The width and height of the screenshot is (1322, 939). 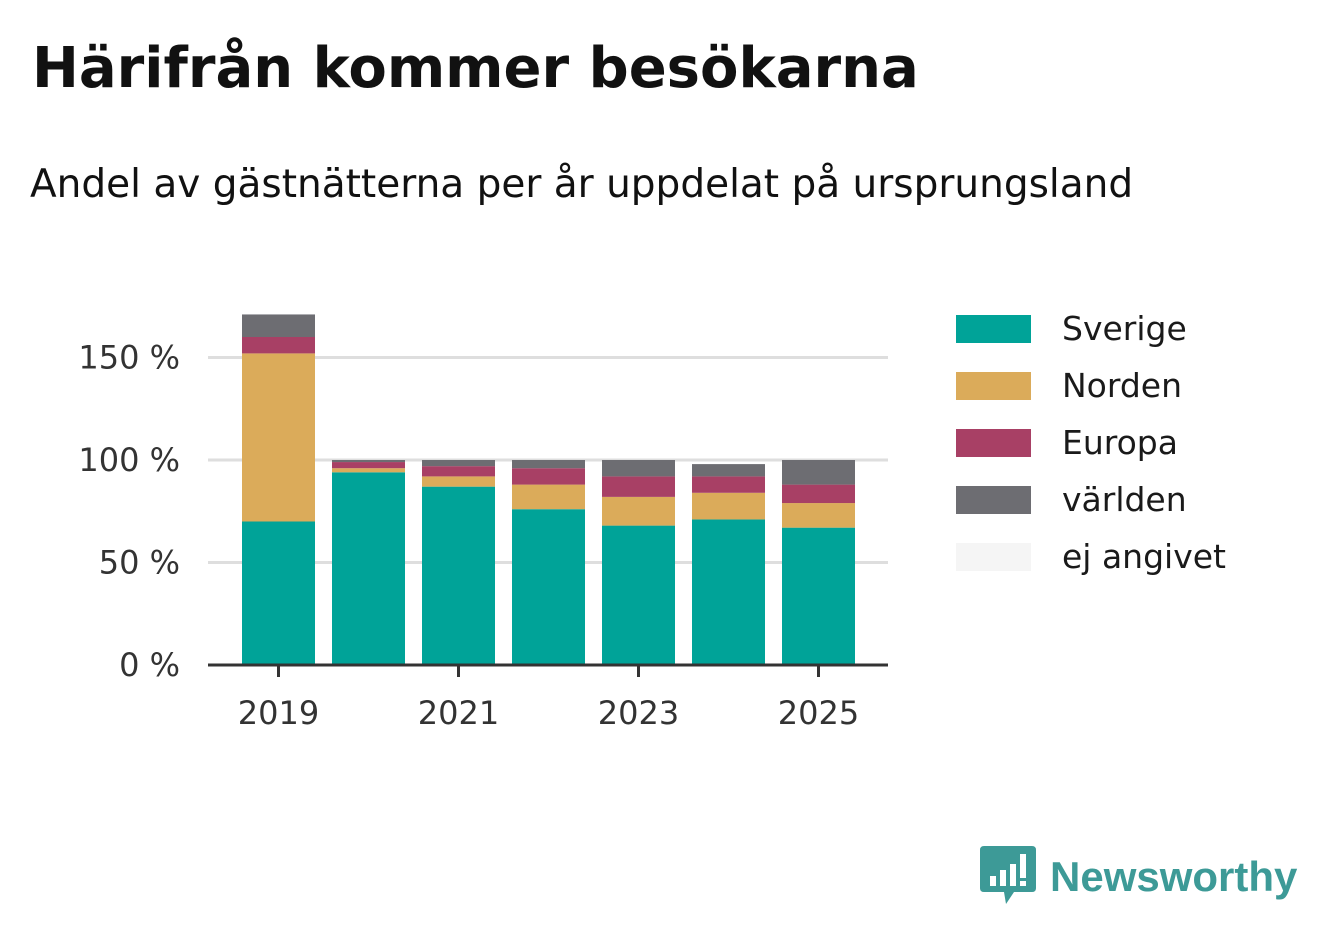 I want to click on y-tick-label: 50 %, so click(x=139, y=563).